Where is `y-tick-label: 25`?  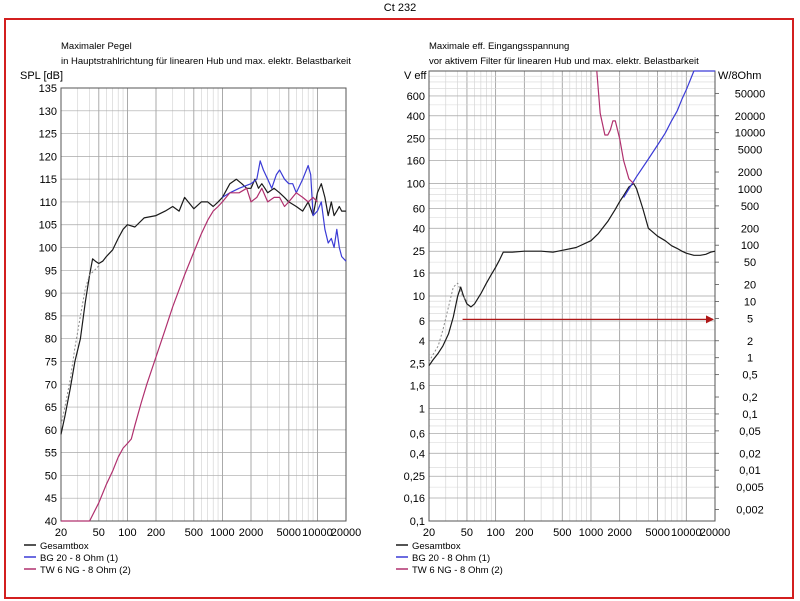 y-tick-label: 25 is located at coordinates (419, 252).